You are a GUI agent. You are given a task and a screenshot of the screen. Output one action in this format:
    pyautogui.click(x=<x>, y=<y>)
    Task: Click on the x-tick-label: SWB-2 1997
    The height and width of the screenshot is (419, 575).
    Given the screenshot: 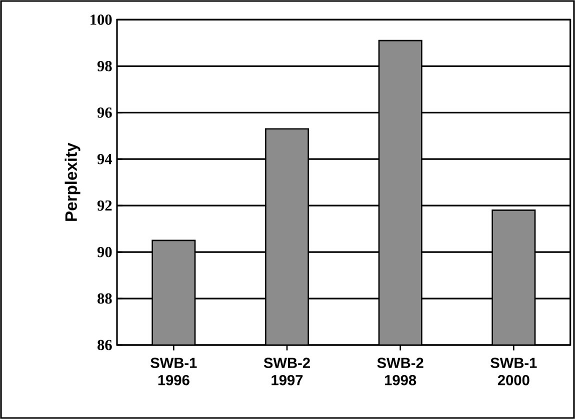 What is the action you would take?
    pyautogui.click(x=287, y=372)
    